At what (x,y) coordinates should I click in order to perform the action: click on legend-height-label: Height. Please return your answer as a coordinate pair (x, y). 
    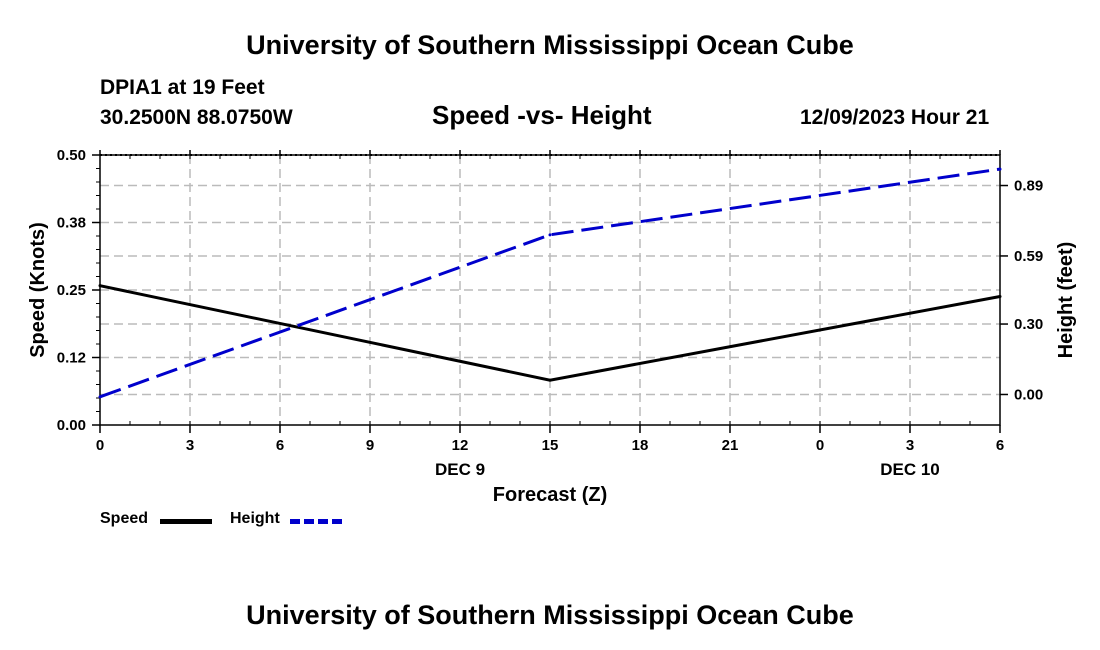
    Looking at the image, I should click on (255, 518).